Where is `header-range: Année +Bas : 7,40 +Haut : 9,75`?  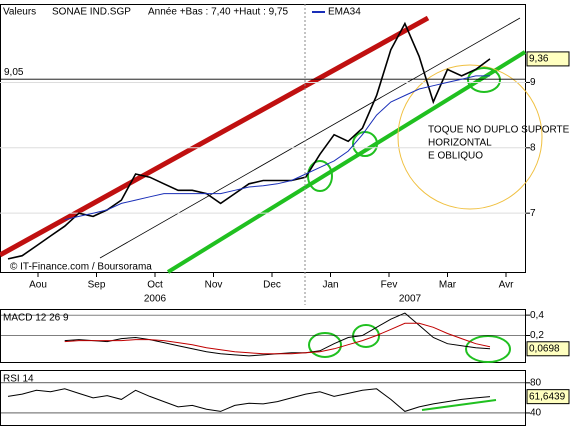 header-range: Année +Bas : 7,40 +Haut : 9,75 is located at coordinates (218, 12).